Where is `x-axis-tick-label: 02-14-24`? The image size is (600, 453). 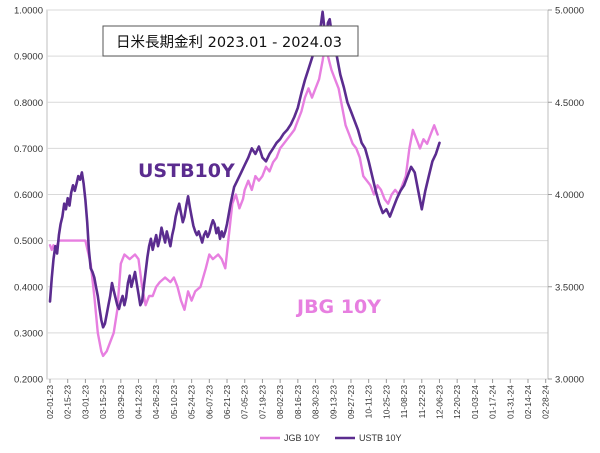
x-axis-tick-label: 02-14-24 is located at coordinates (528, 402).